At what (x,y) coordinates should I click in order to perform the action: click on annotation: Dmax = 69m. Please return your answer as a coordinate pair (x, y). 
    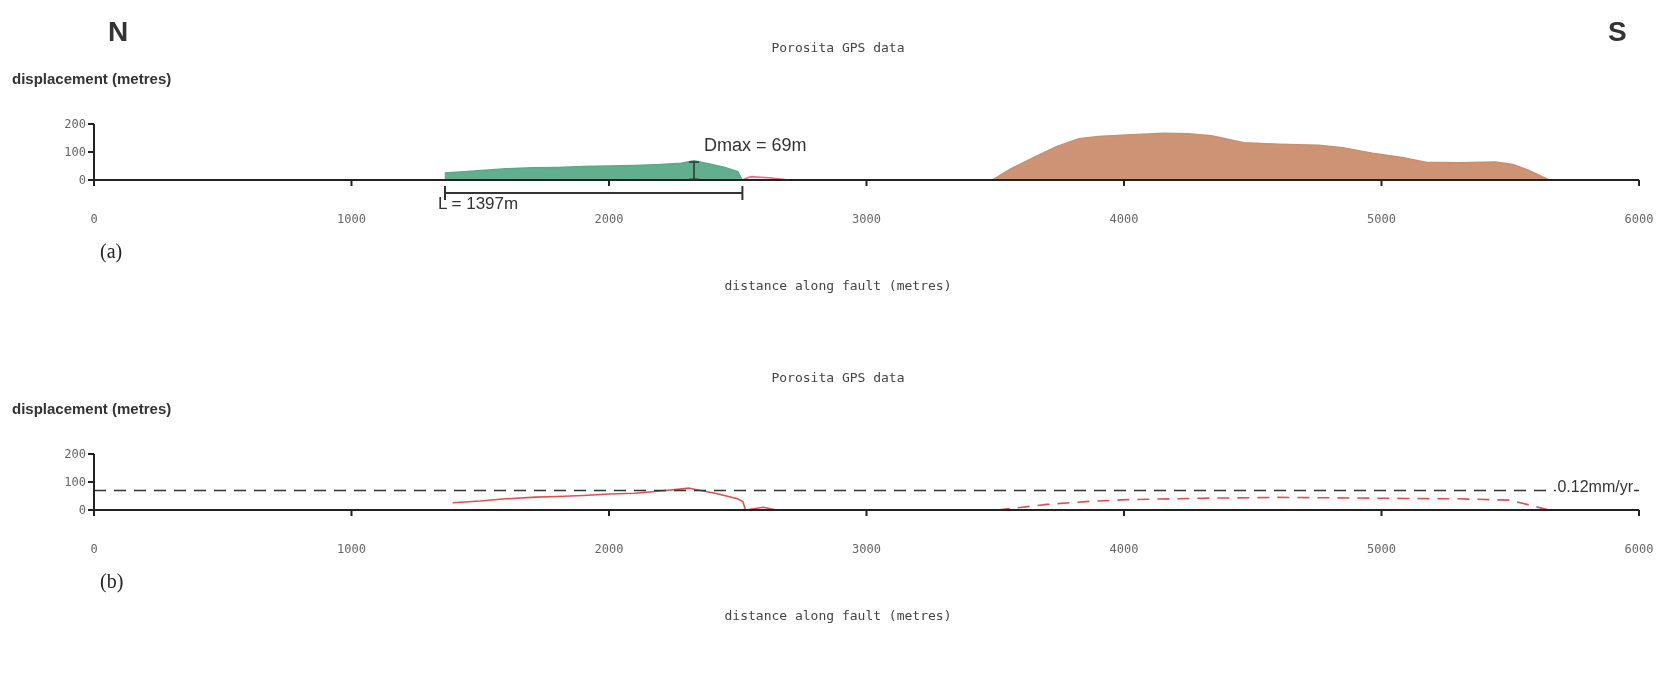
    Looking at the image, I should click on (755, 145).